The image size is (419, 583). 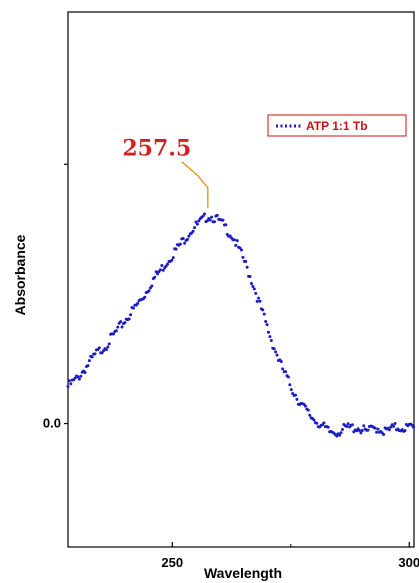 I want to click on peak-label: 257.5, so click(x=156, y=149).